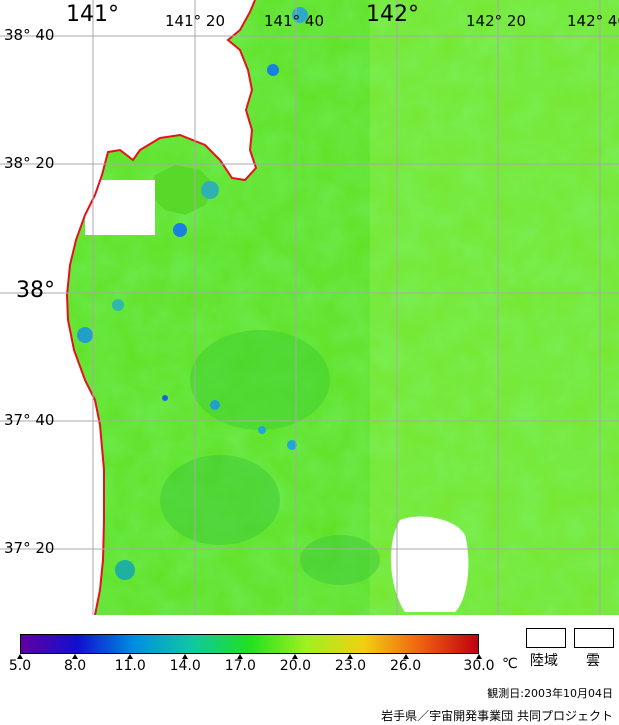 The height and width of the screenshot is (725, 619). What do you see at coordinates (550, 693) in the screenshot?
I see `observation-date: 観測日:2003年10月04日` at bounding box center [550, 693].